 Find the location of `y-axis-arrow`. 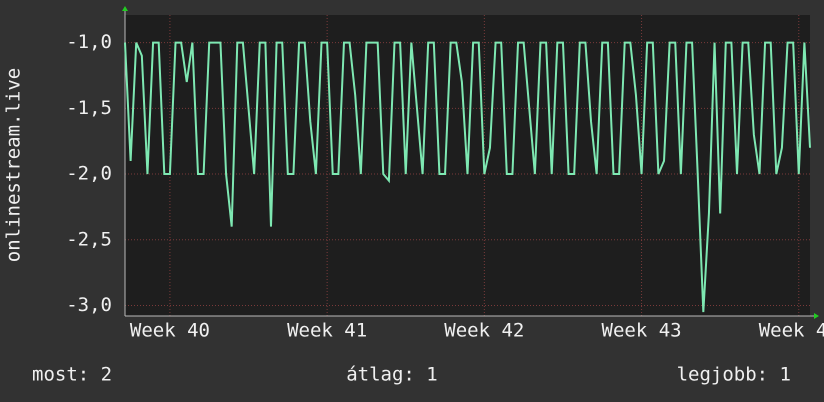

y-axis-arrow is located at coordinates (125, 8).